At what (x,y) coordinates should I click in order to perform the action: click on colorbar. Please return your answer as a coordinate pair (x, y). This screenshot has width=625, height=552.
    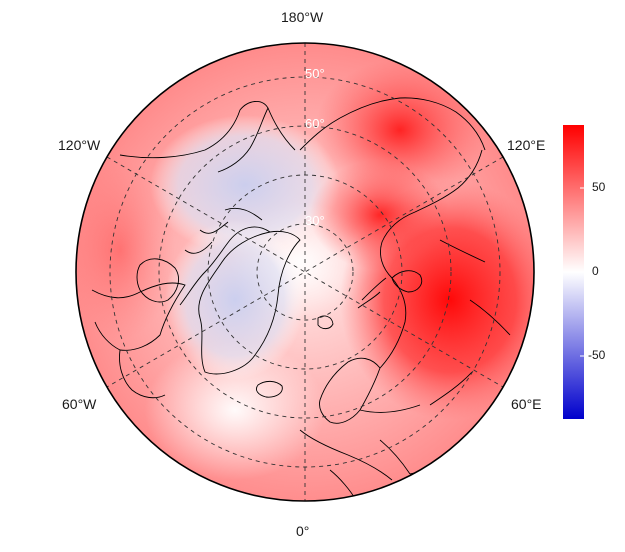
    Looking at the image, I should click on (573, 272).